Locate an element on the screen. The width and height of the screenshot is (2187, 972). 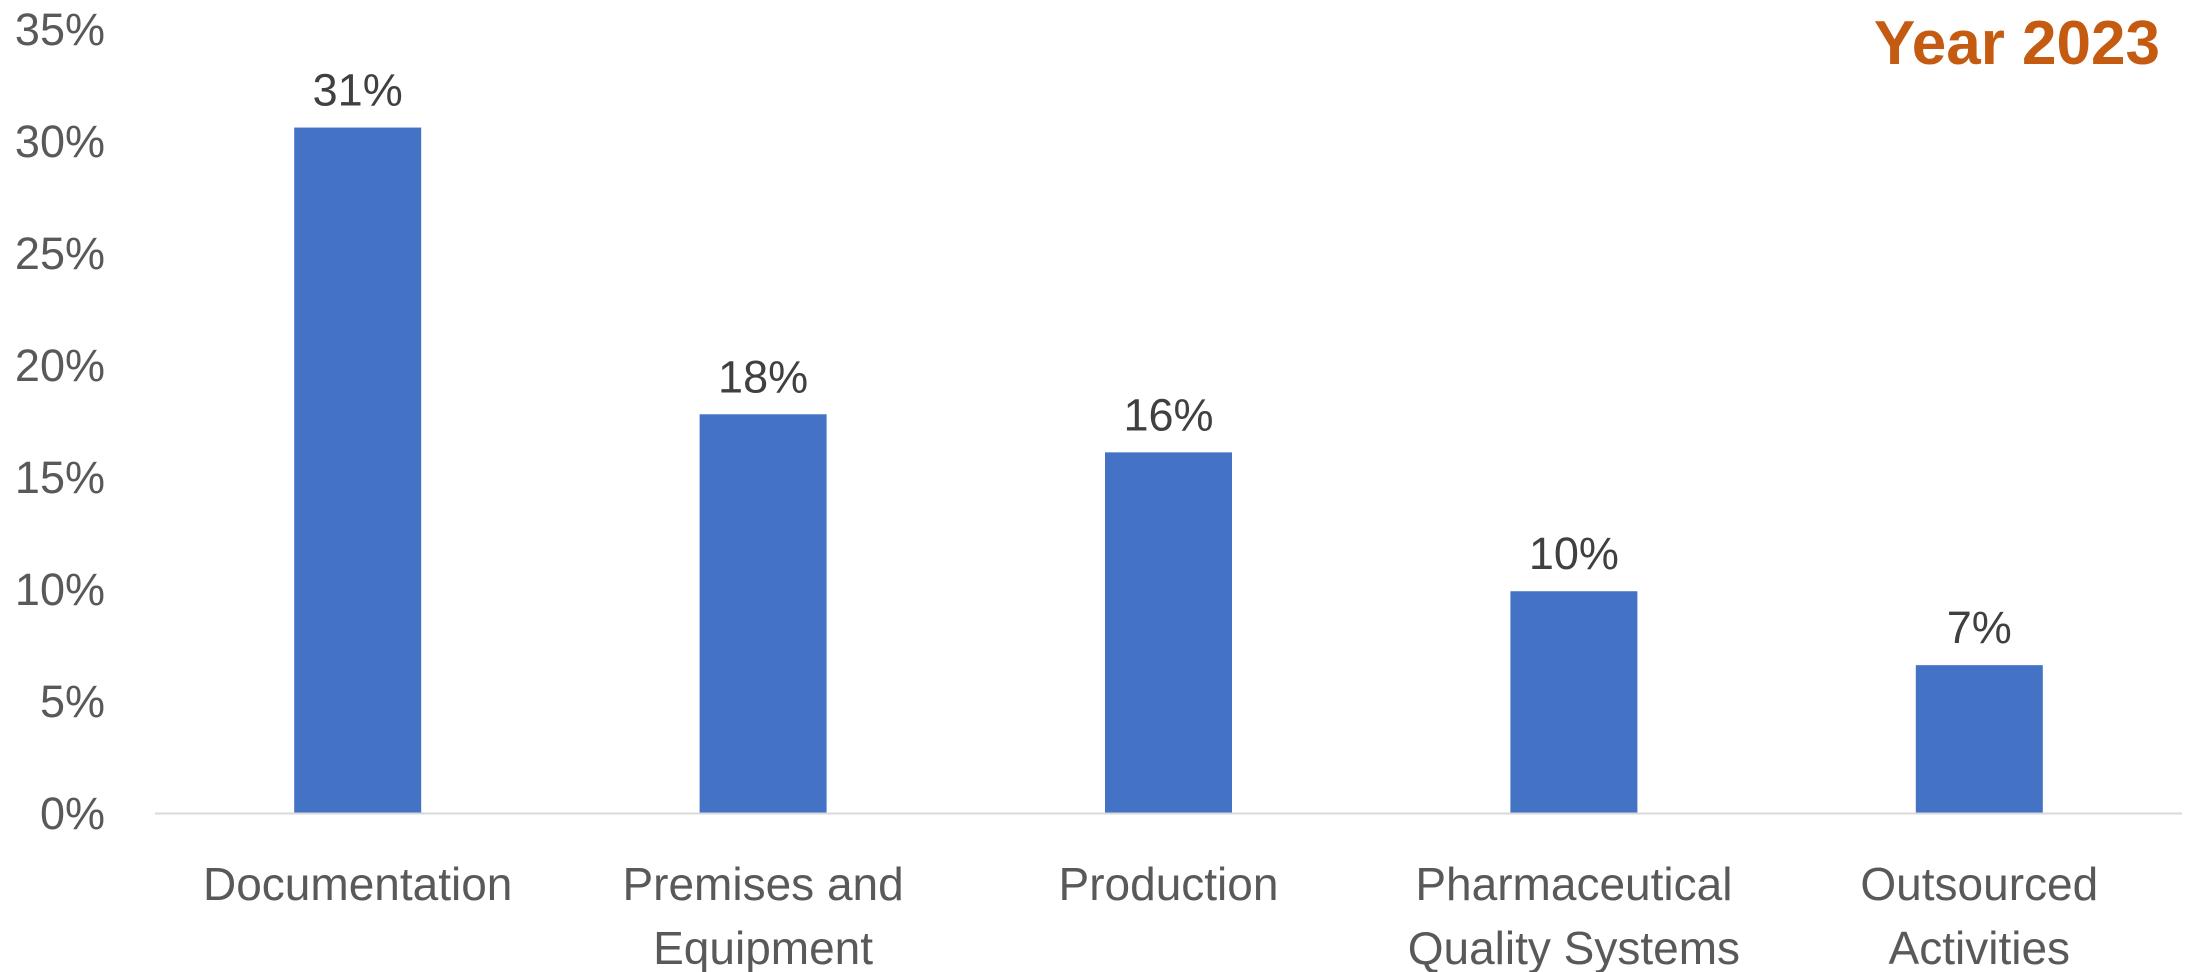
bar-data-label: 18% is located at coordinates (763, 376).